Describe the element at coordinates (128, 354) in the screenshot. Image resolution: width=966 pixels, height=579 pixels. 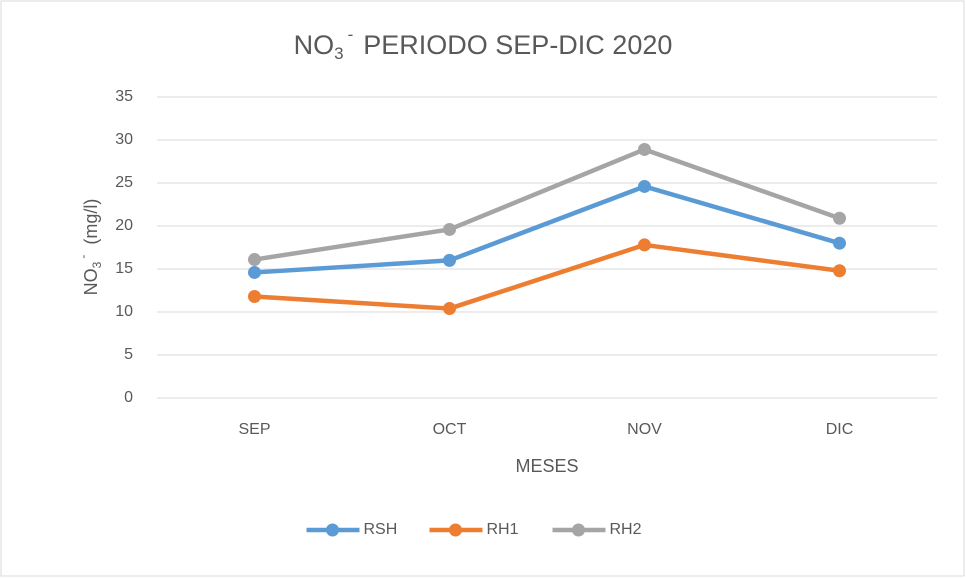
I see `y-tick-label: 5` at that location.